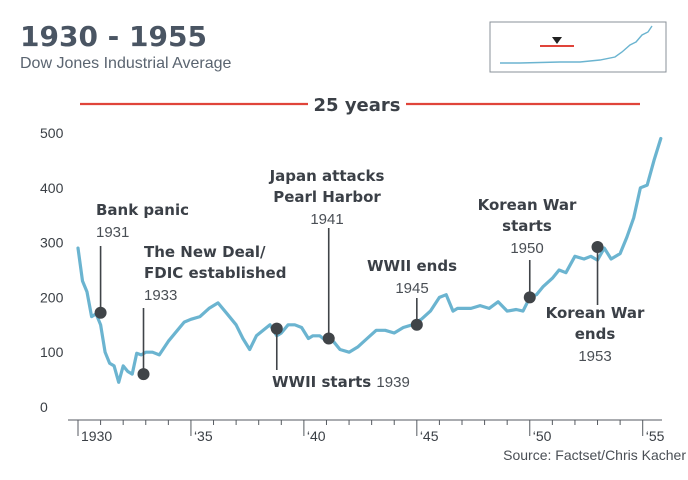 This screenshot has height=480, width=688. Describe the element at coordinates (52, 133) in the screenshot. I see `y-tick-label: 500` at that location.